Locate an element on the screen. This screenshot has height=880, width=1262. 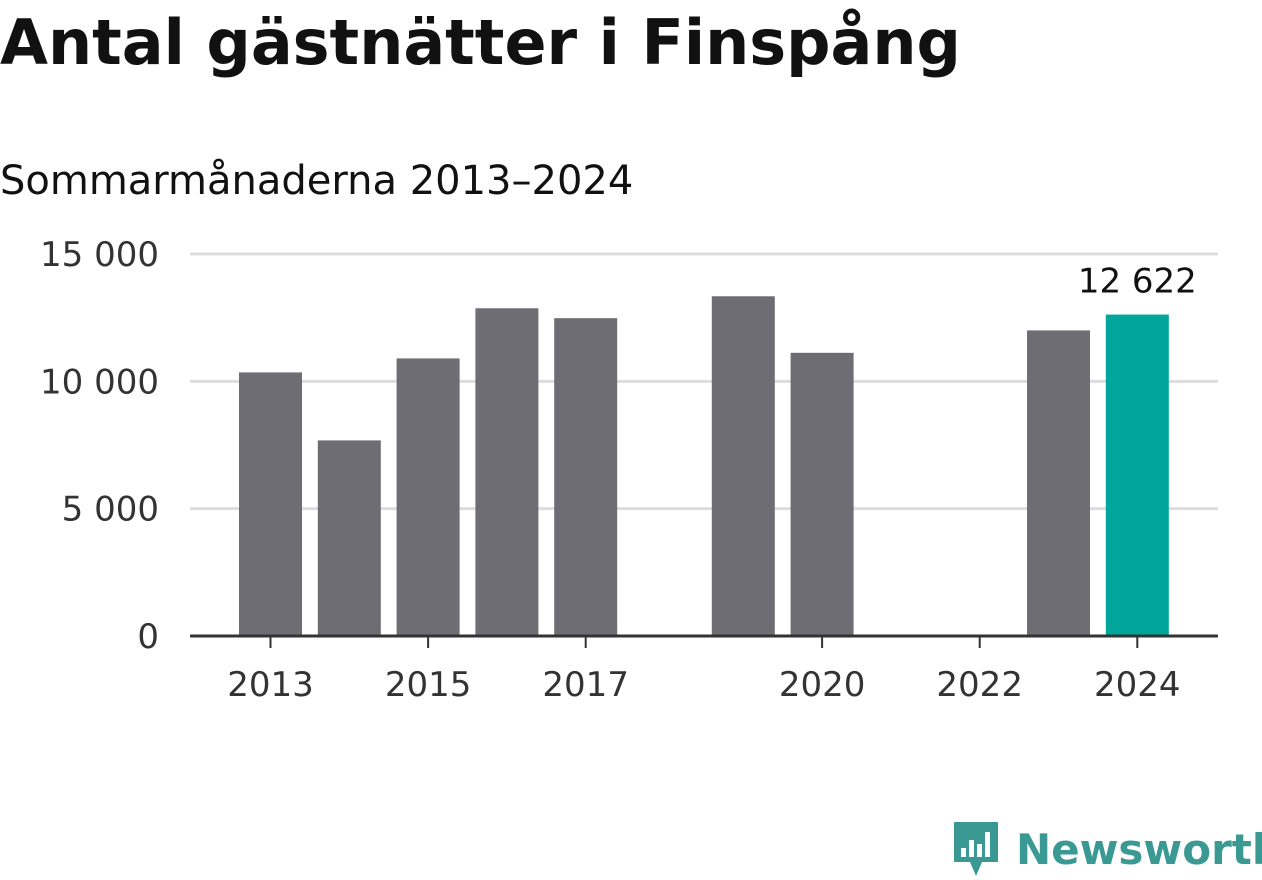
y-tick-label: 5 000 is located at coordinates (110, 510).